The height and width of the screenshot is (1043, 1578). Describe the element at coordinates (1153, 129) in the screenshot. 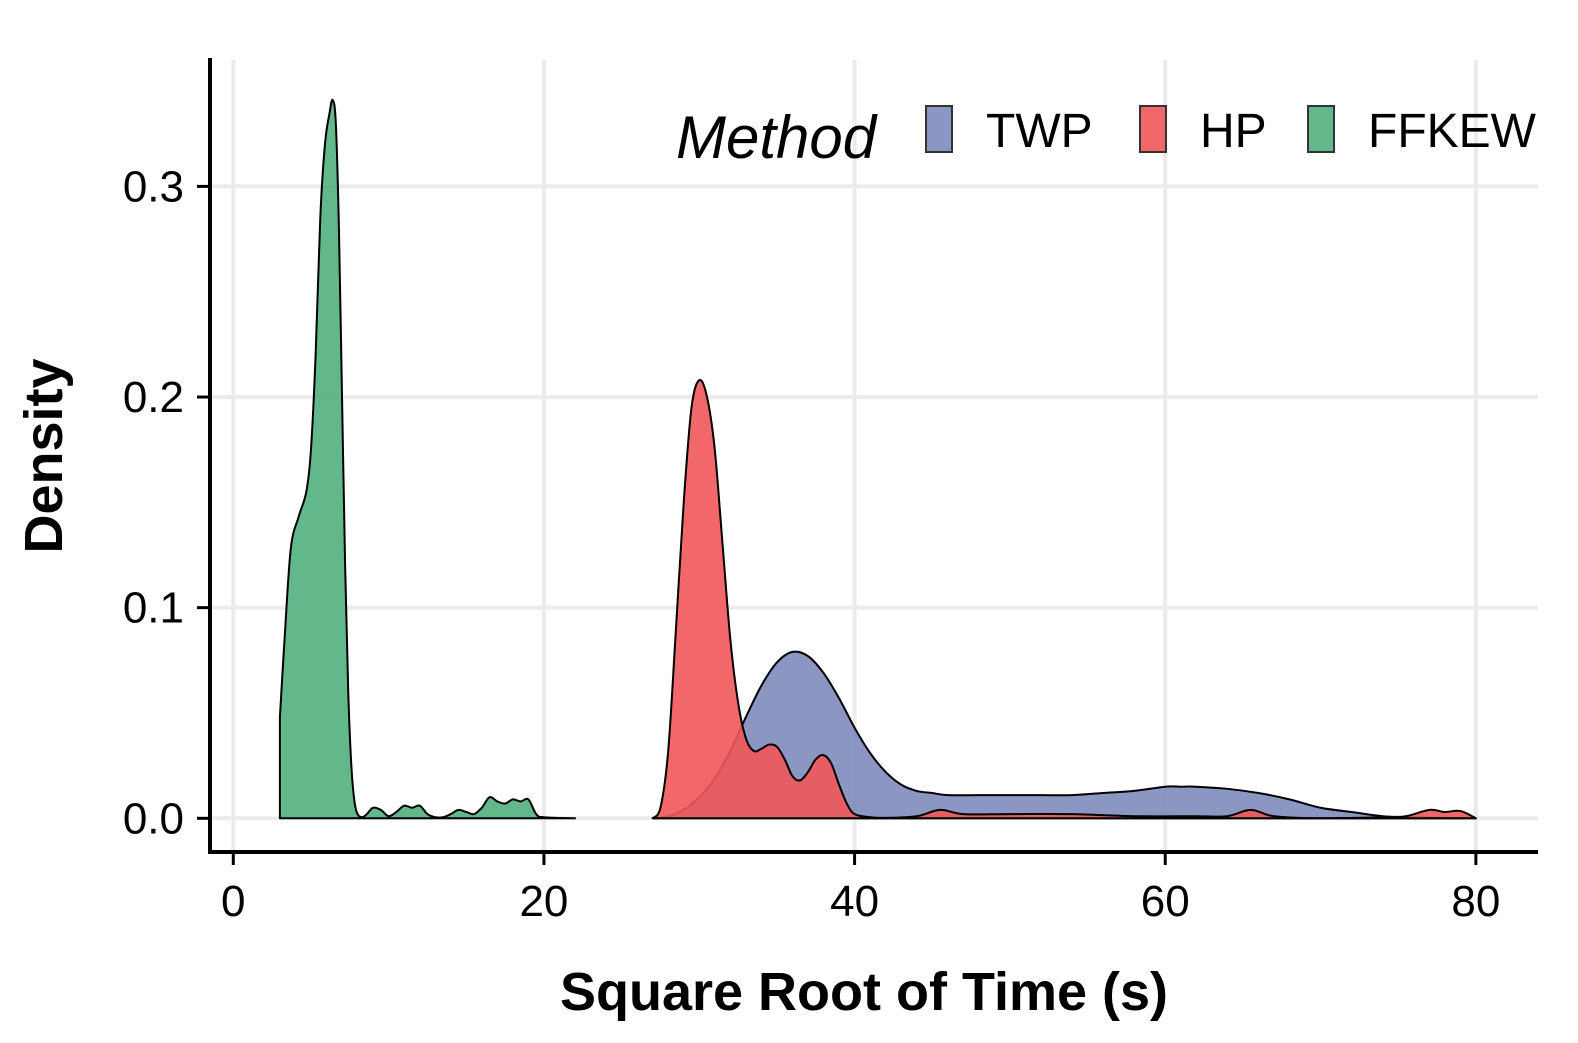

I see `legend-key-hp` at that location.